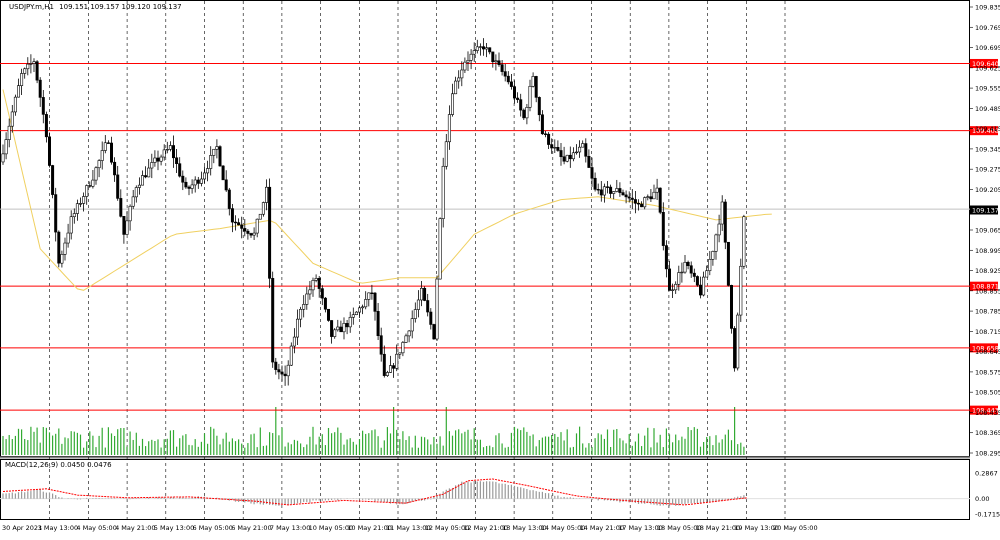 The height and width of the screenshot is (540, 1000). What do you see at coordinates (31, 7) in the screenshot?
I see `symbol-title: USDJPY.m,H1` at bounding box center [31, 7].